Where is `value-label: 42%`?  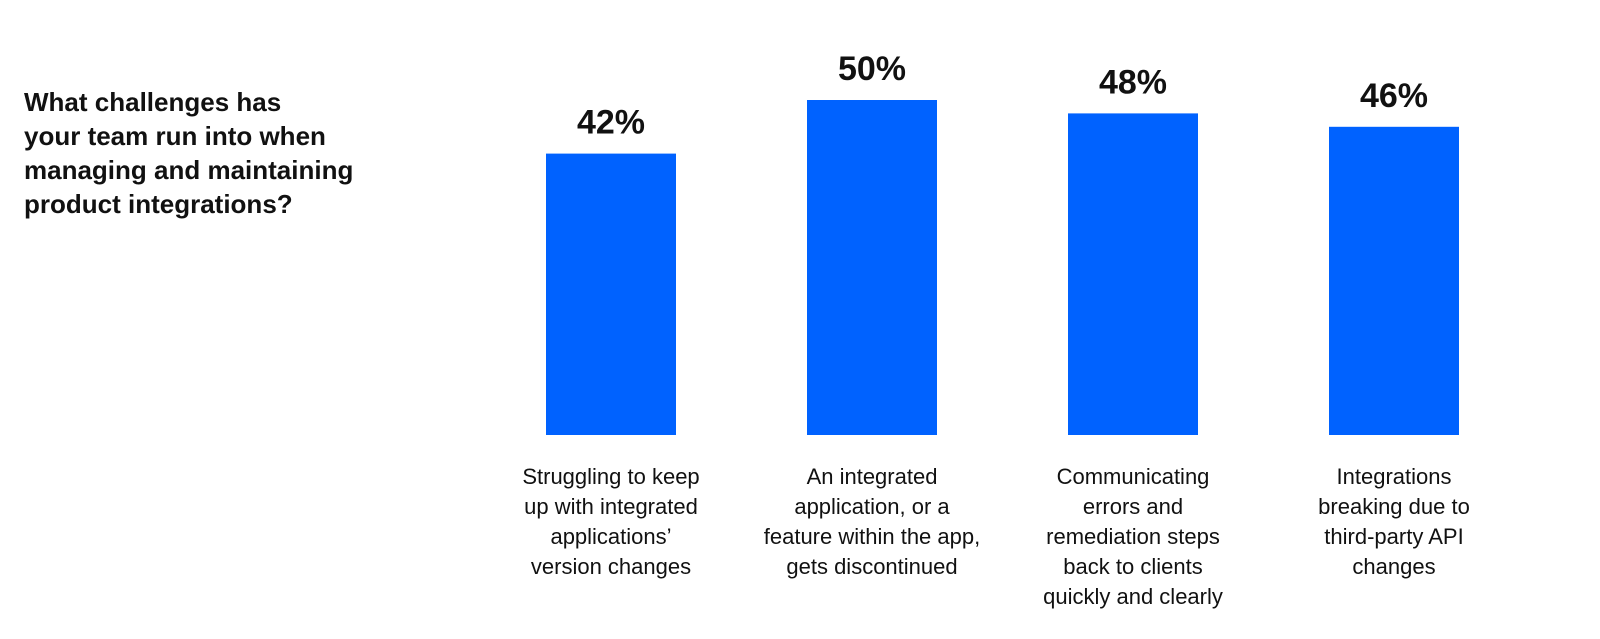 value-label: 42% is located at coordinates (611, 123).